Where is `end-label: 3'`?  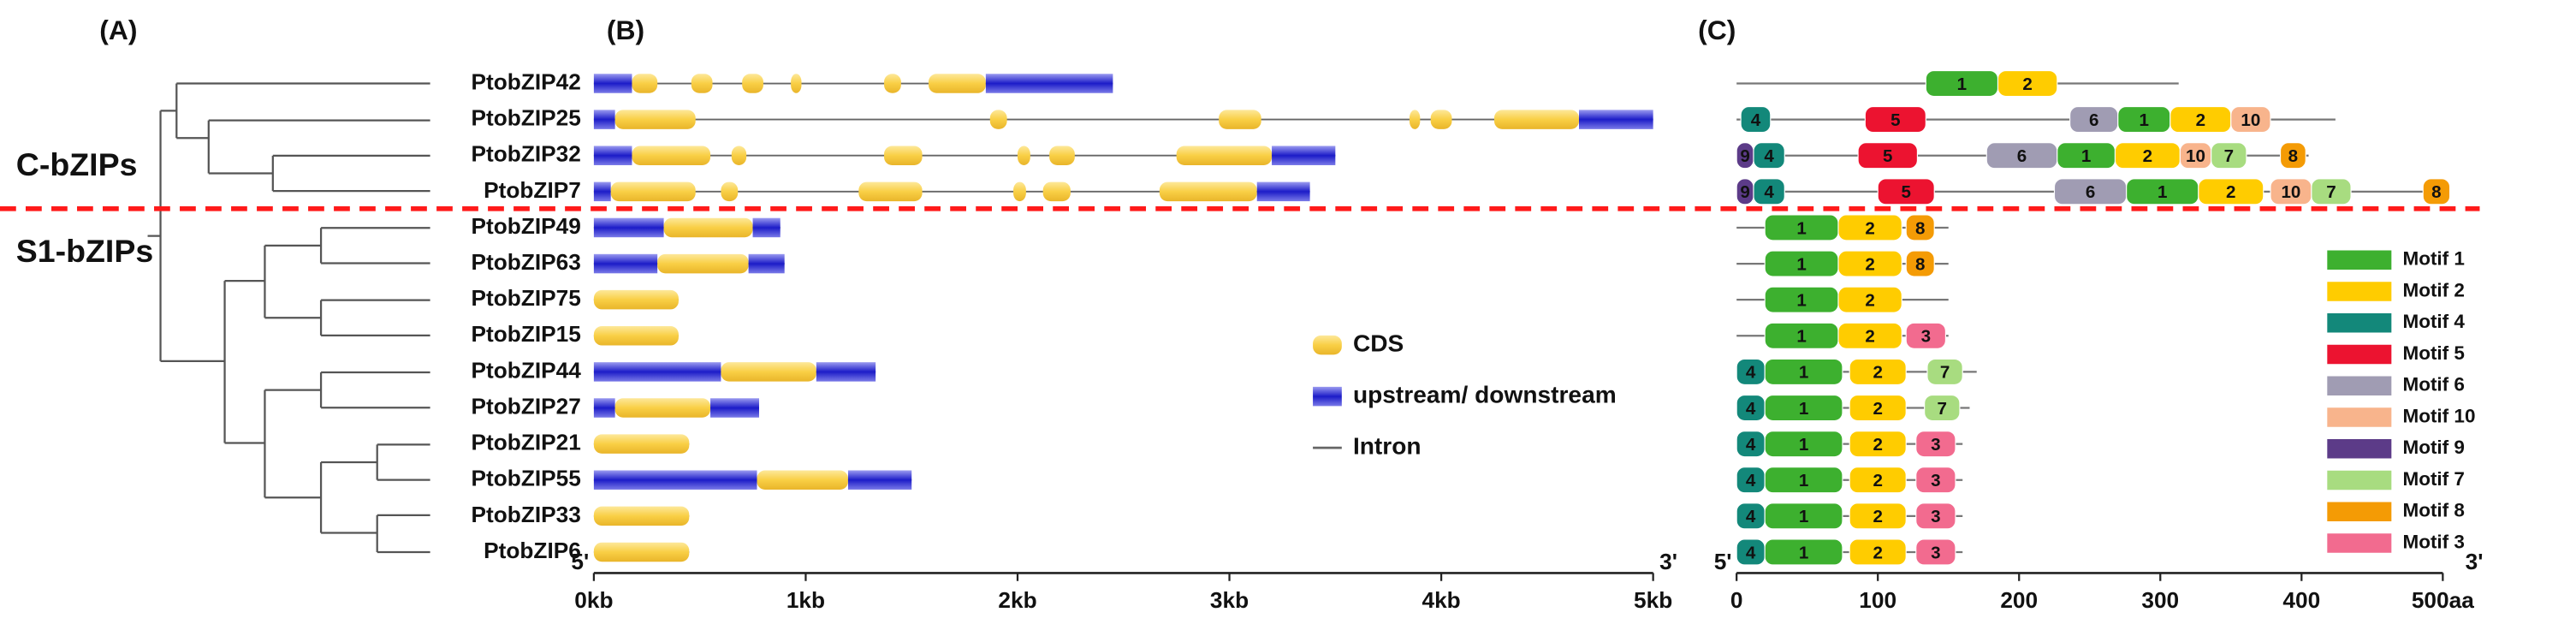
end-label: 3' is located at coordinates (2475, 561).